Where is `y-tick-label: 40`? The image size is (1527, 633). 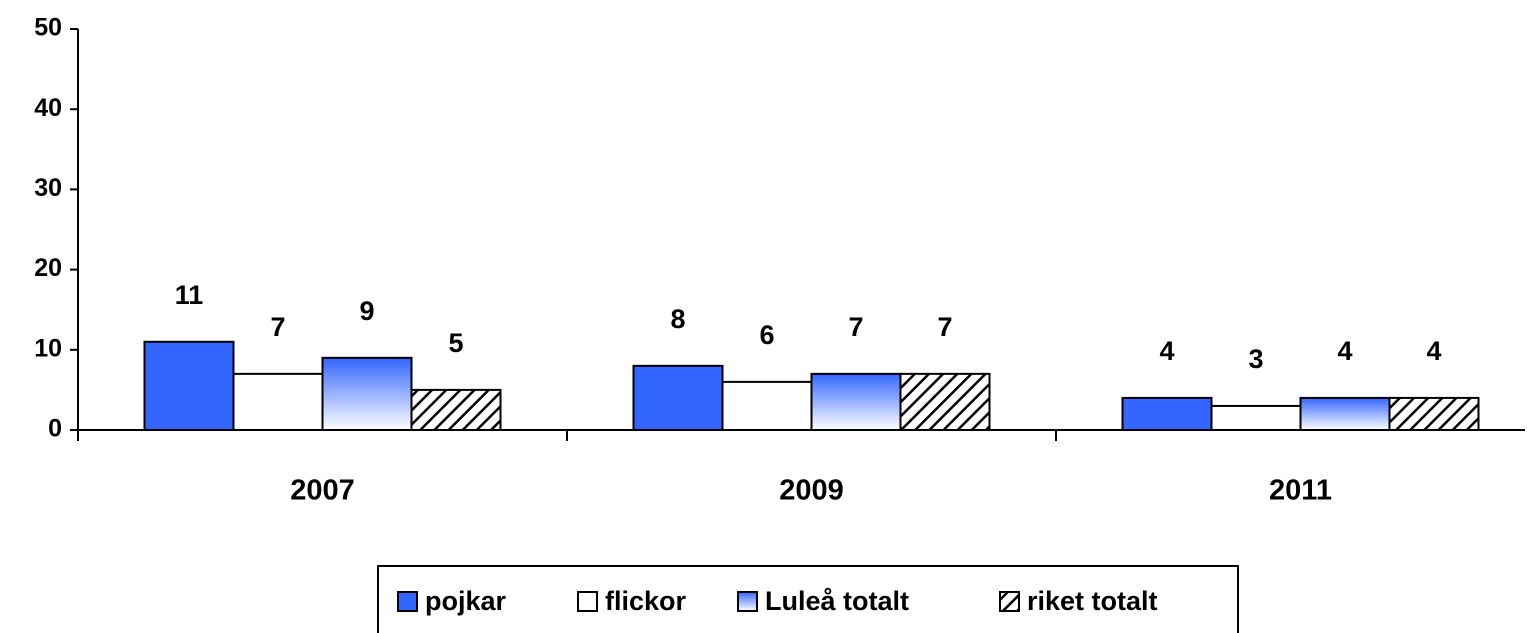
y-tick-label: 40 is located at coordinates (48, 108).